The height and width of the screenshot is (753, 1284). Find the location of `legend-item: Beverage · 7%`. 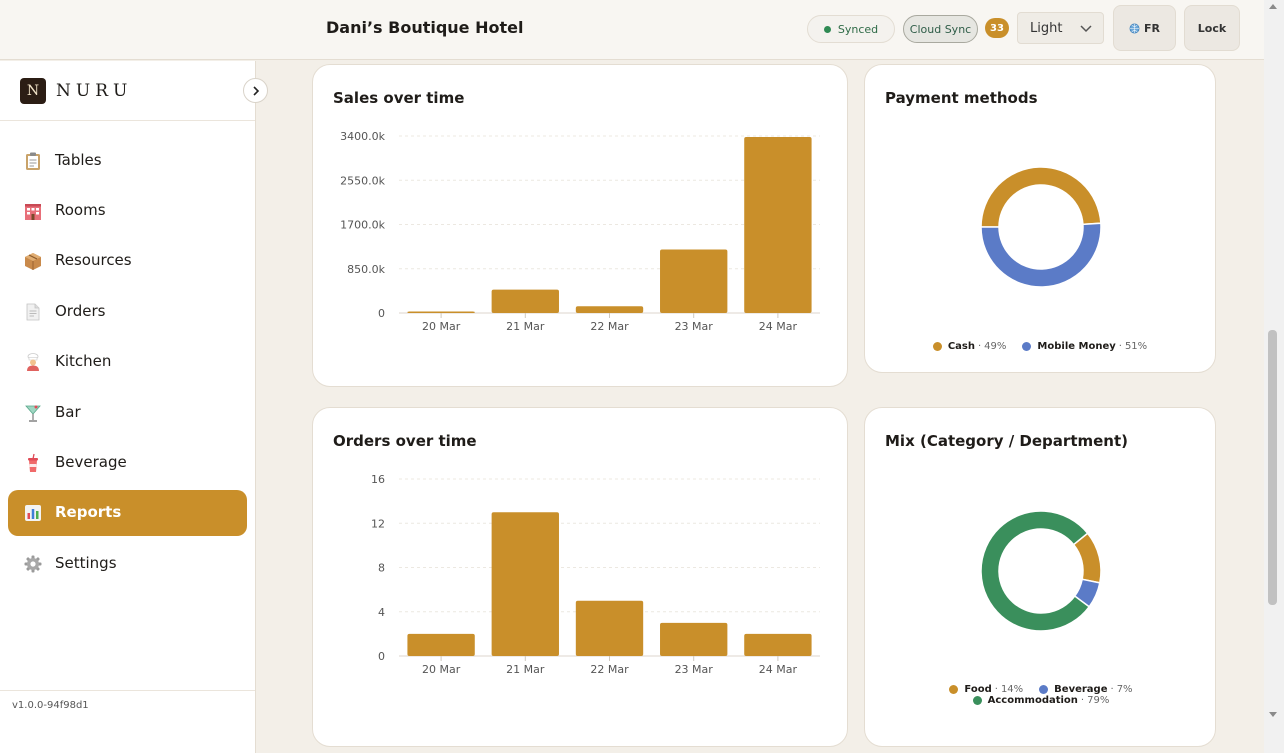

legend-item: Beverage · 7% is located at coordinates (1086, 689).